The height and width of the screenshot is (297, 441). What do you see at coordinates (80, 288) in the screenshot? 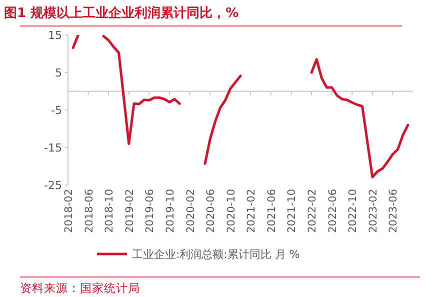
I see `text: 资料来源：国家统计局` at bounding box center [80, 288].